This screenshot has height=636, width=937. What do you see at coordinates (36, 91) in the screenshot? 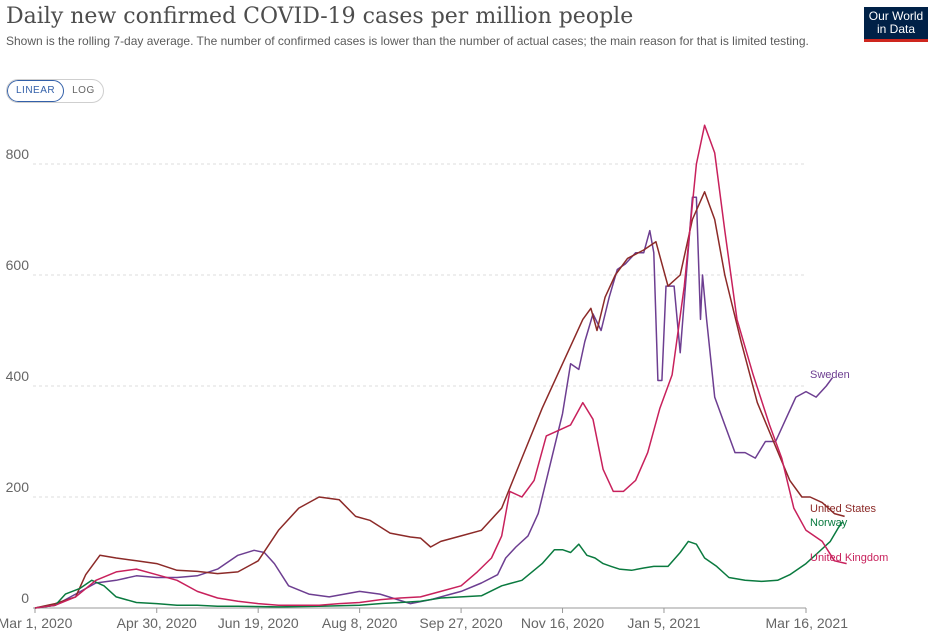
I see `linear-scale-button: LINEAR` at bounding box center [36, 91].